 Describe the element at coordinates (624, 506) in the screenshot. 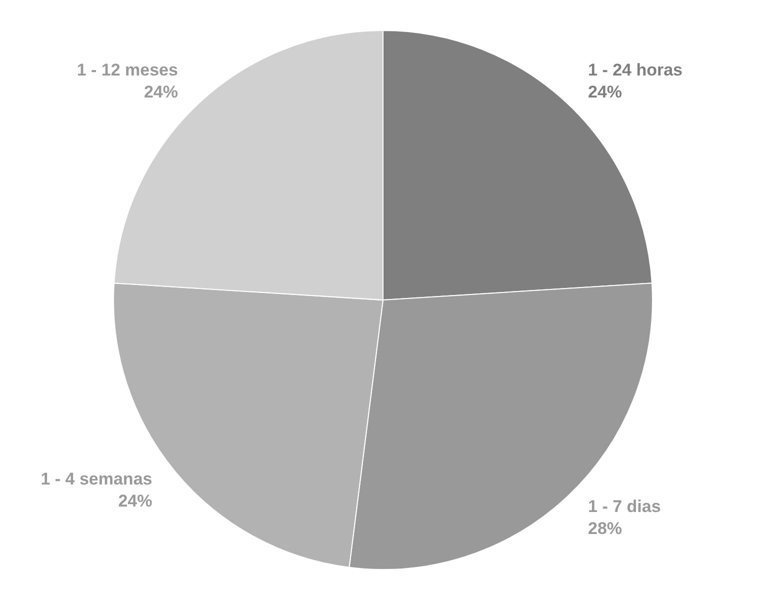

I see `slice-label: 1 - 7 dias` at that location.